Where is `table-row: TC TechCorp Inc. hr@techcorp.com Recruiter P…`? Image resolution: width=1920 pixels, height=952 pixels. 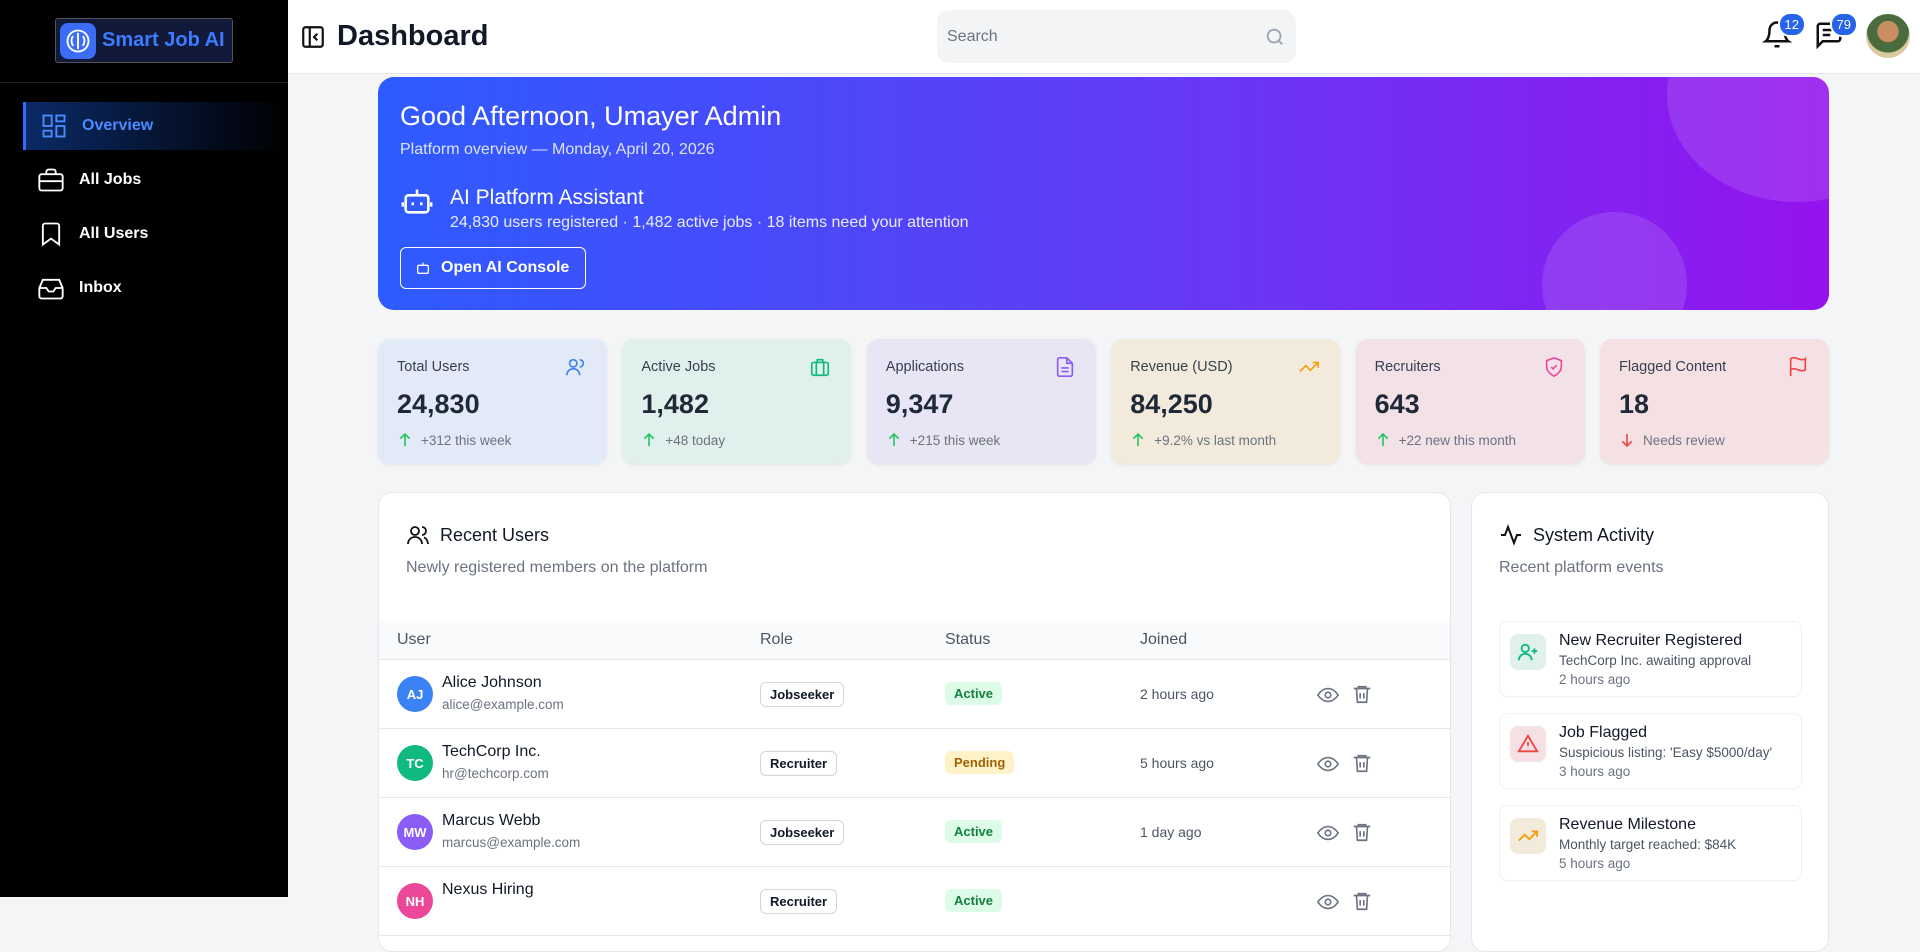 table-row: TC TechCorp Inc. hr@techcorp.com Recruiter P… is located at coordinates (914, 763).